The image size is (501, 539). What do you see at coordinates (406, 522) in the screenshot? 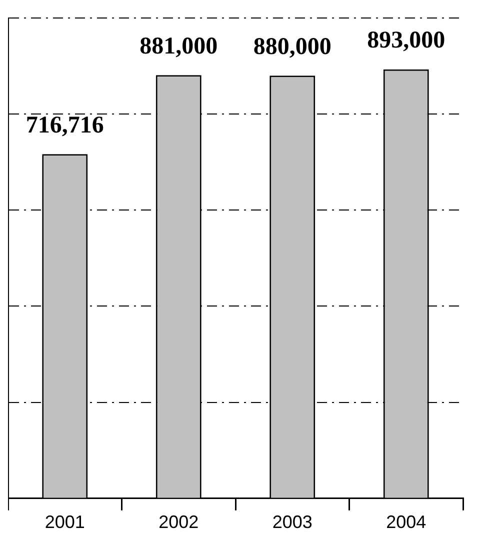
I see `x-tick-label: 2004` at bounding box center [406, 522].